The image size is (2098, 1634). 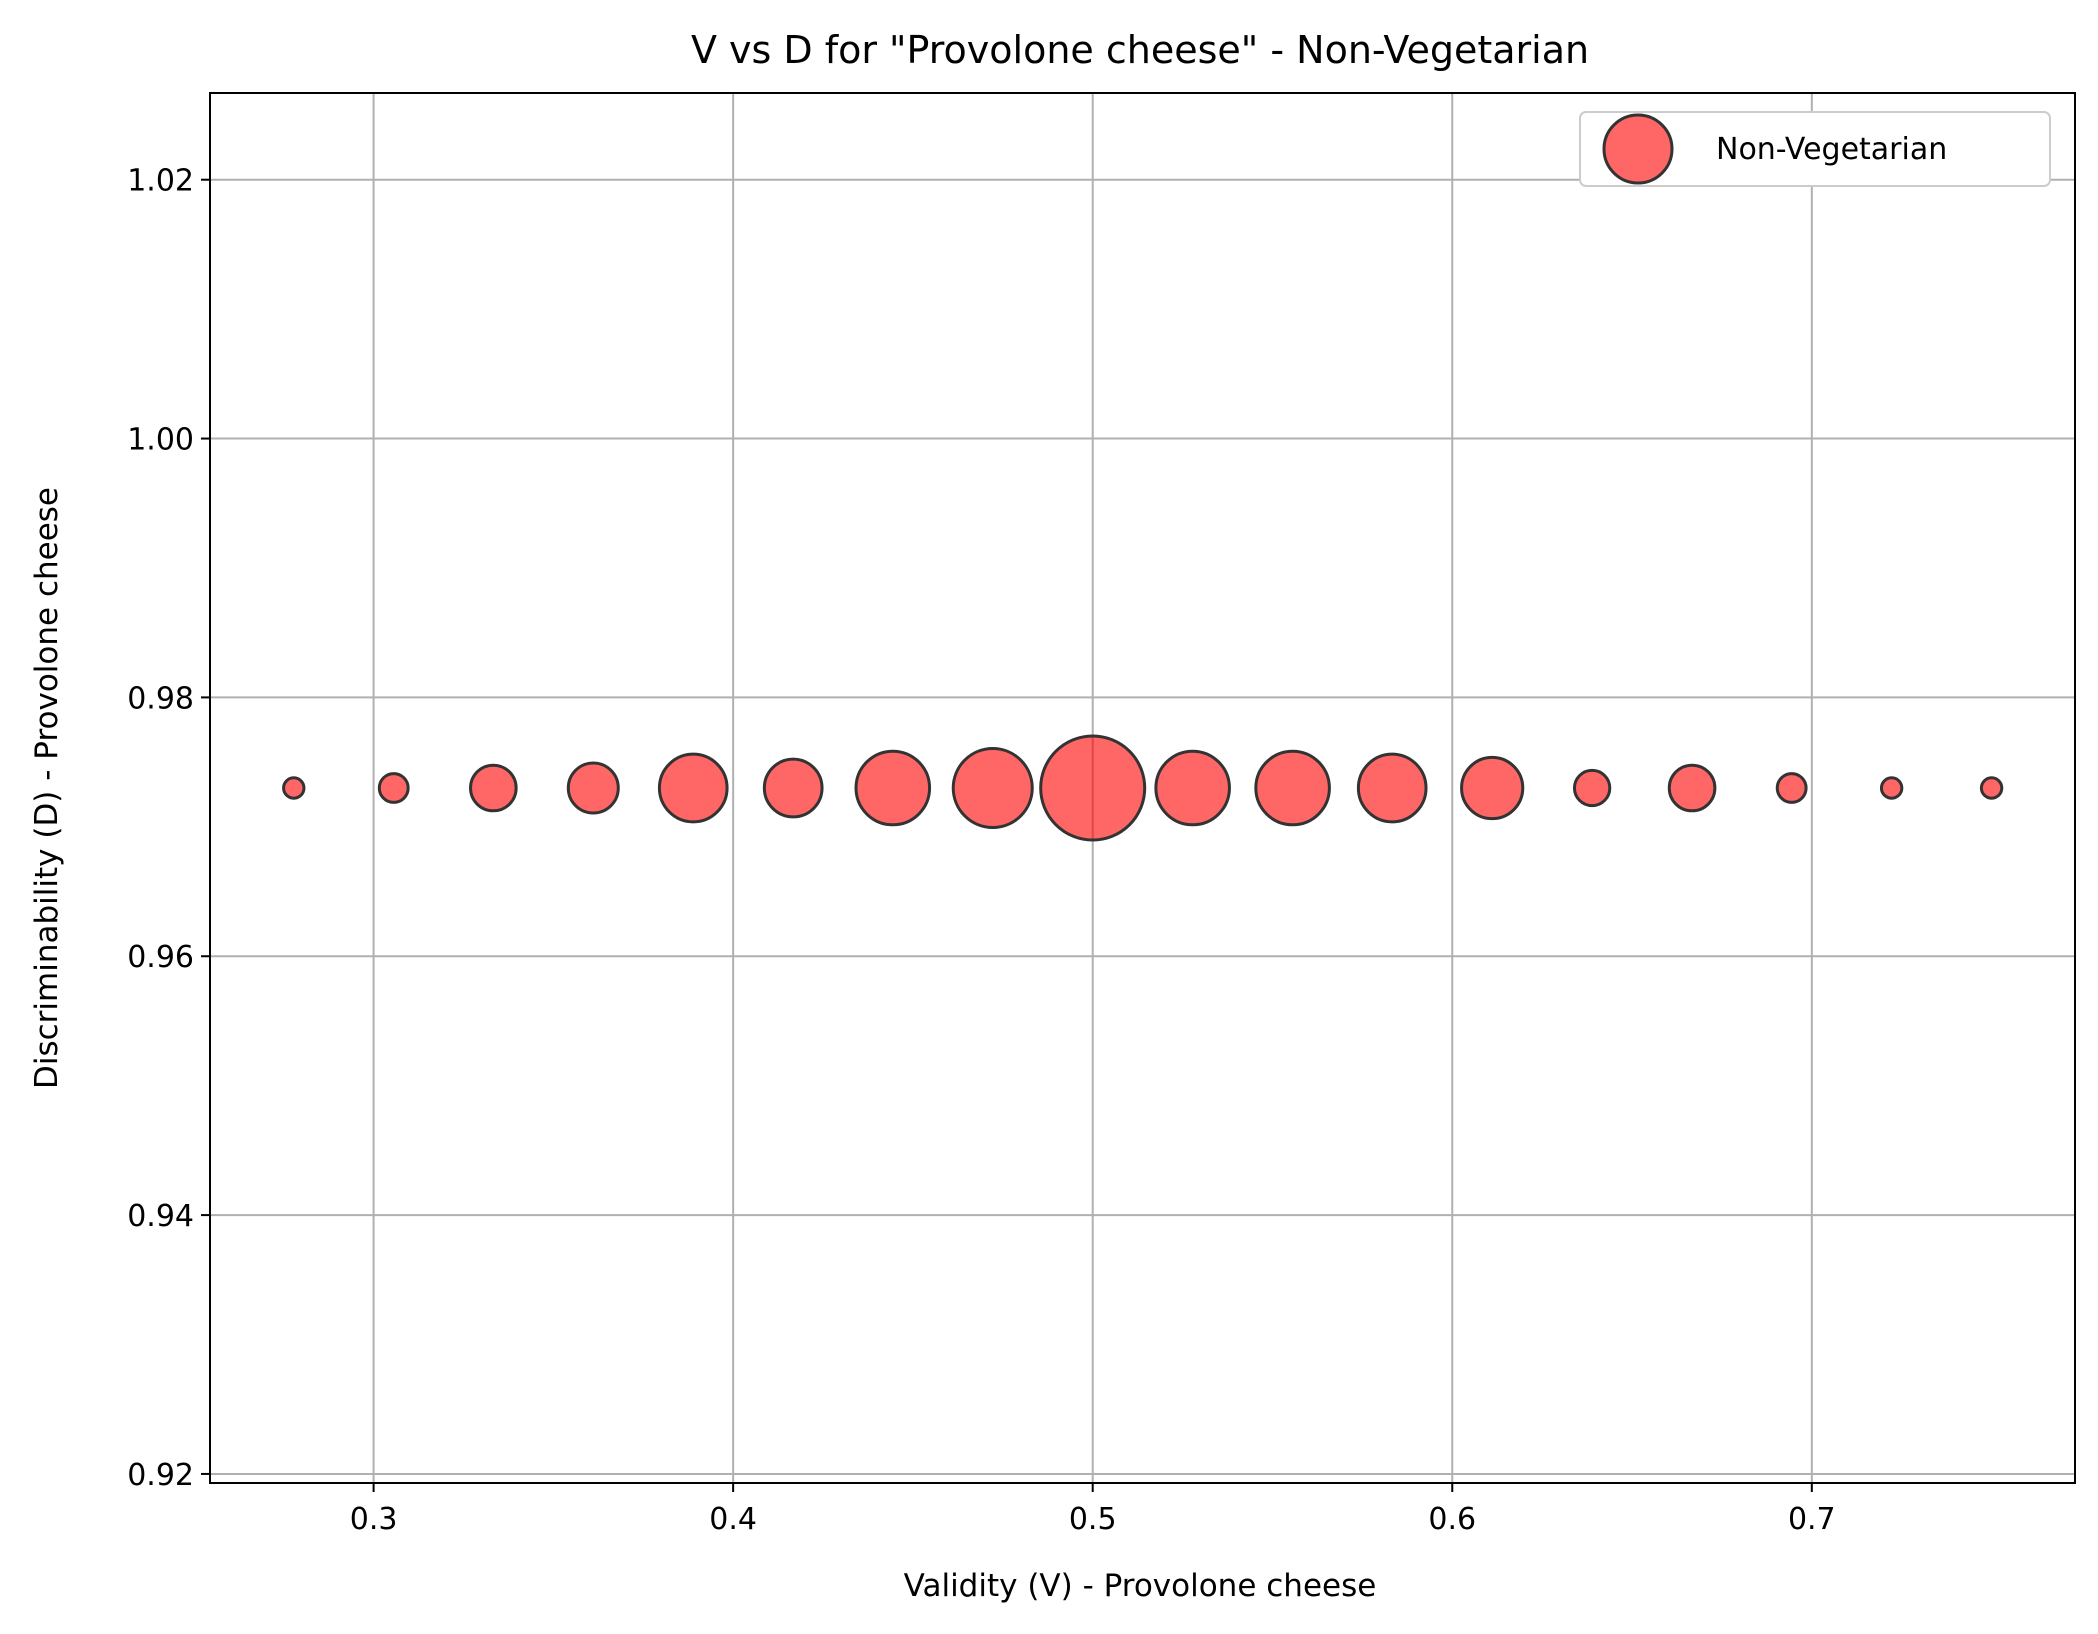 I want to click on y-tick-label: 1.00, so click(x=160, y=440).